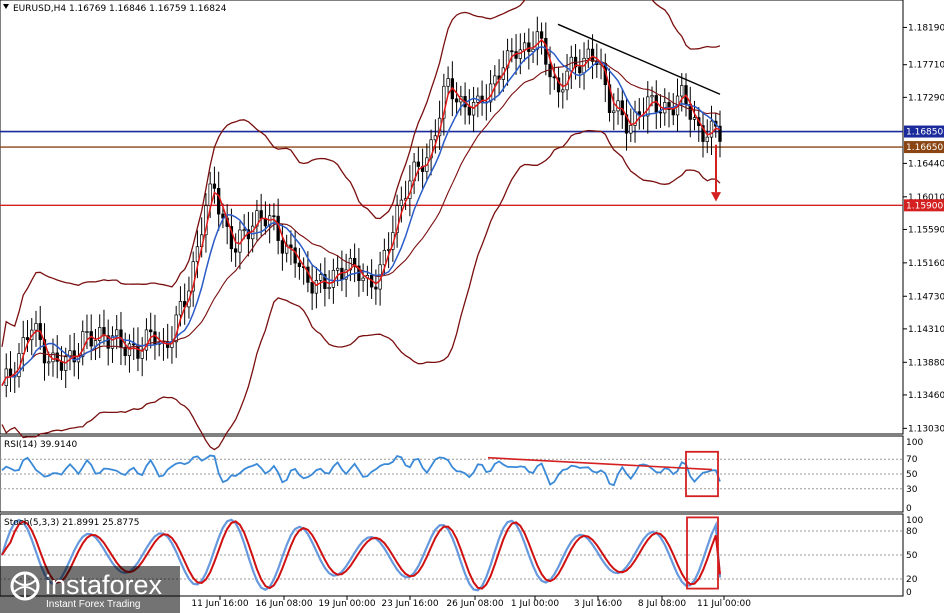  I want to click on price-tag-label: 1.15900, so click(924, 206).